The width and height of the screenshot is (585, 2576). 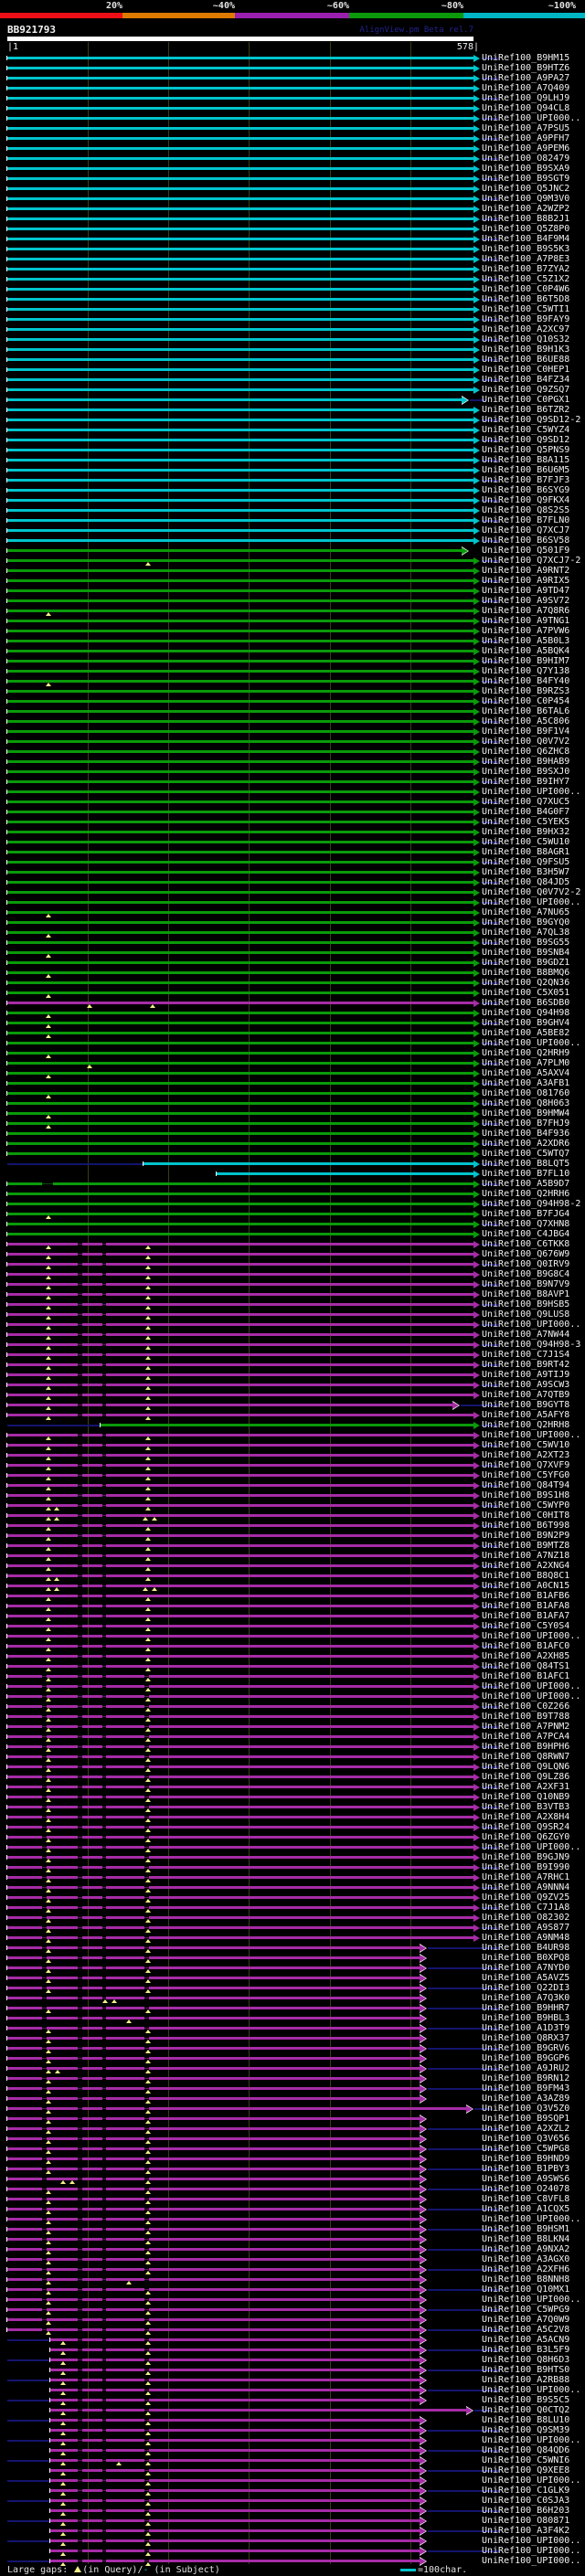 What do you see at coordinates (526, 520) in the screenshot?
I see `hit-label: UniRef100_B7FLN0` at bounding box center [526, 520].